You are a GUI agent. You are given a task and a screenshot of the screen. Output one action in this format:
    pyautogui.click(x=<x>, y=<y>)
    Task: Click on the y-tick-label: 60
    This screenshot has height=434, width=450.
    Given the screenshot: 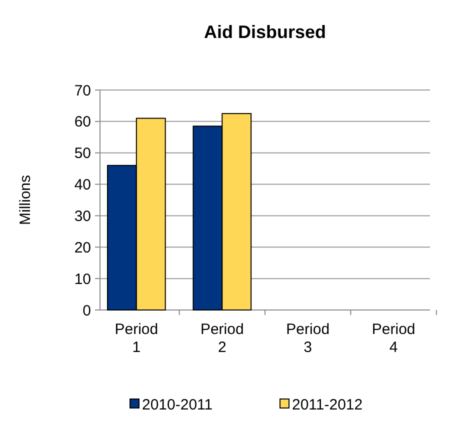 What is the action you would take?
    pyautogui.click(x=82, y=122)
    